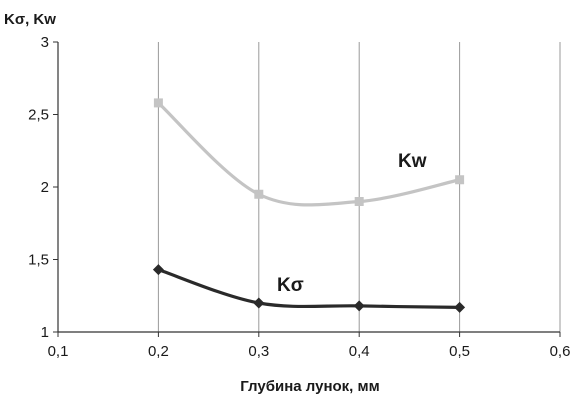 The height and width of the screenshot is (403, 578). Describe the element at coordinates (45, 187) in the screenshot. I see `y-tick-label: 2` at that location.